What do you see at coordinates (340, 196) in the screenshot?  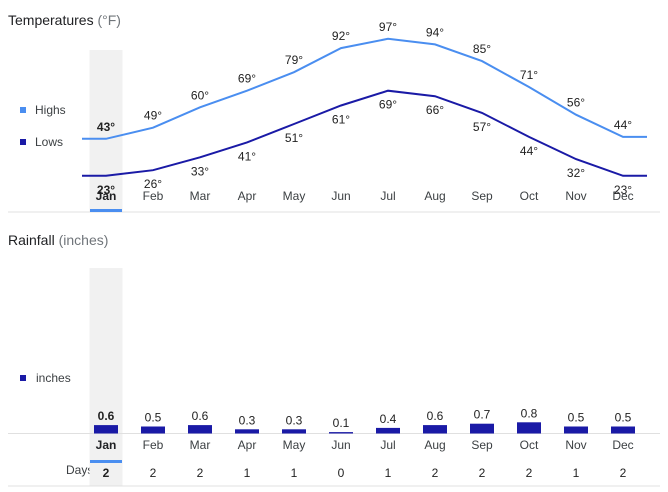 I see `temperature-month-label: Jun` at bounding box center [340, 196].